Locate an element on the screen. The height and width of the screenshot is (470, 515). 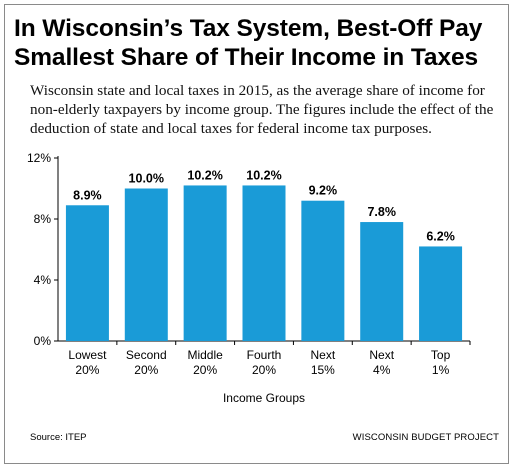
data-label: 6.2% is located at coordinates (440, 236).